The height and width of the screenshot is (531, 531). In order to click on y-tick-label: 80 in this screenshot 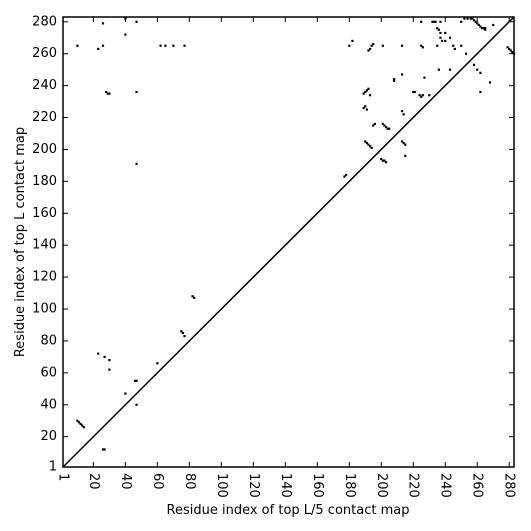, I will do `click(48, 340)`.